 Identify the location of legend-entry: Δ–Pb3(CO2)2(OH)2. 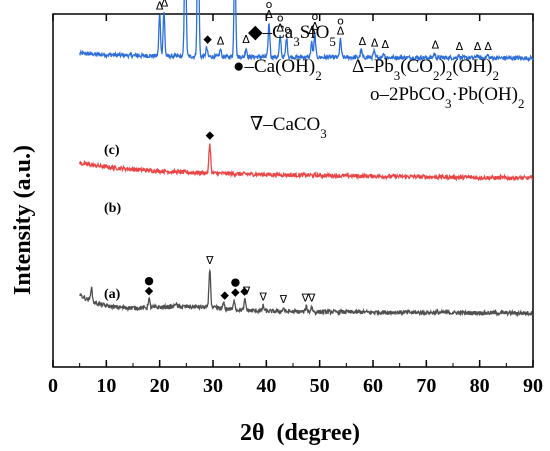
(425, 69).